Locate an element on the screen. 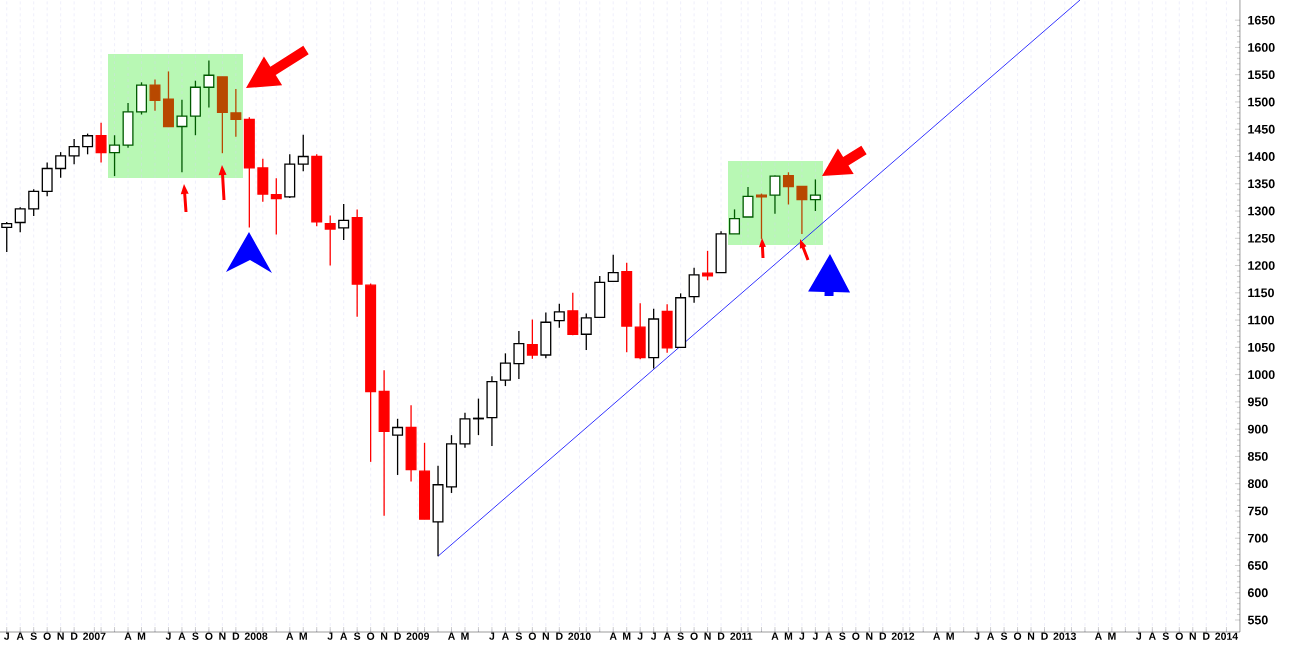 The height and width of the screenshot is (655, 1300). x-tick-label: 2014 is located at coordinates (1227, 636).